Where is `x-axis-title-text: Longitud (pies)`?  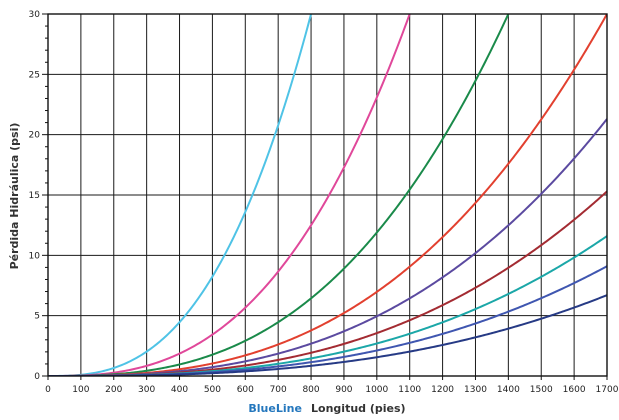 x-axis-title-text: Longitud (pies) is located at coordinates (358, 408).